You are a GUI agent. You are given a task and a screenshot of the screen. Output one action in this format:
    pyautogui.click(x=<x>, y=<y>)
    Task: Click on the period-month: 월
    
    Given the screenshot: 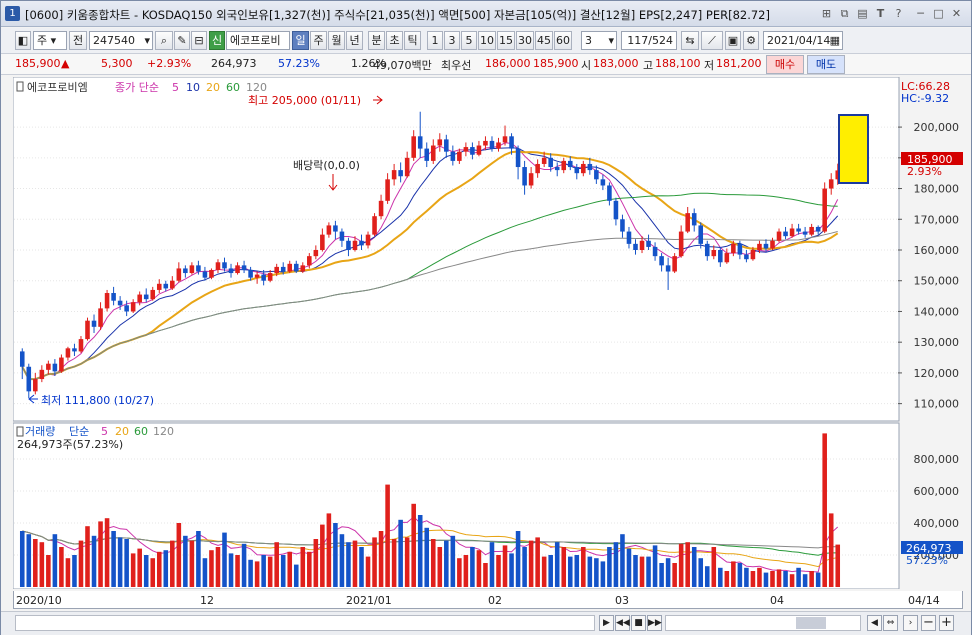 What is the action you would take?
    pyautogui.click(x=336, y=40)
    